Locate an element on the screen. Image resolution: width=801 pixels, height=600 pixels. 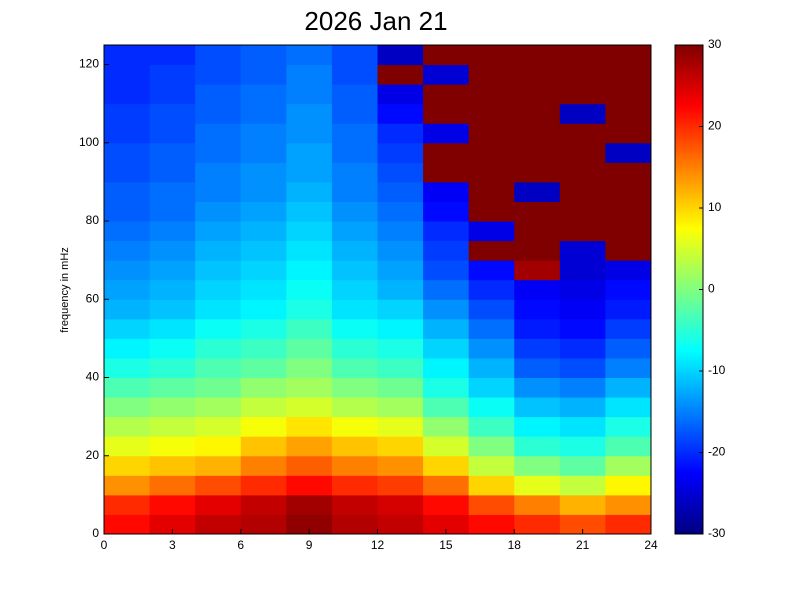
x-tick-label: 3 is located at coordinates (172, 545).